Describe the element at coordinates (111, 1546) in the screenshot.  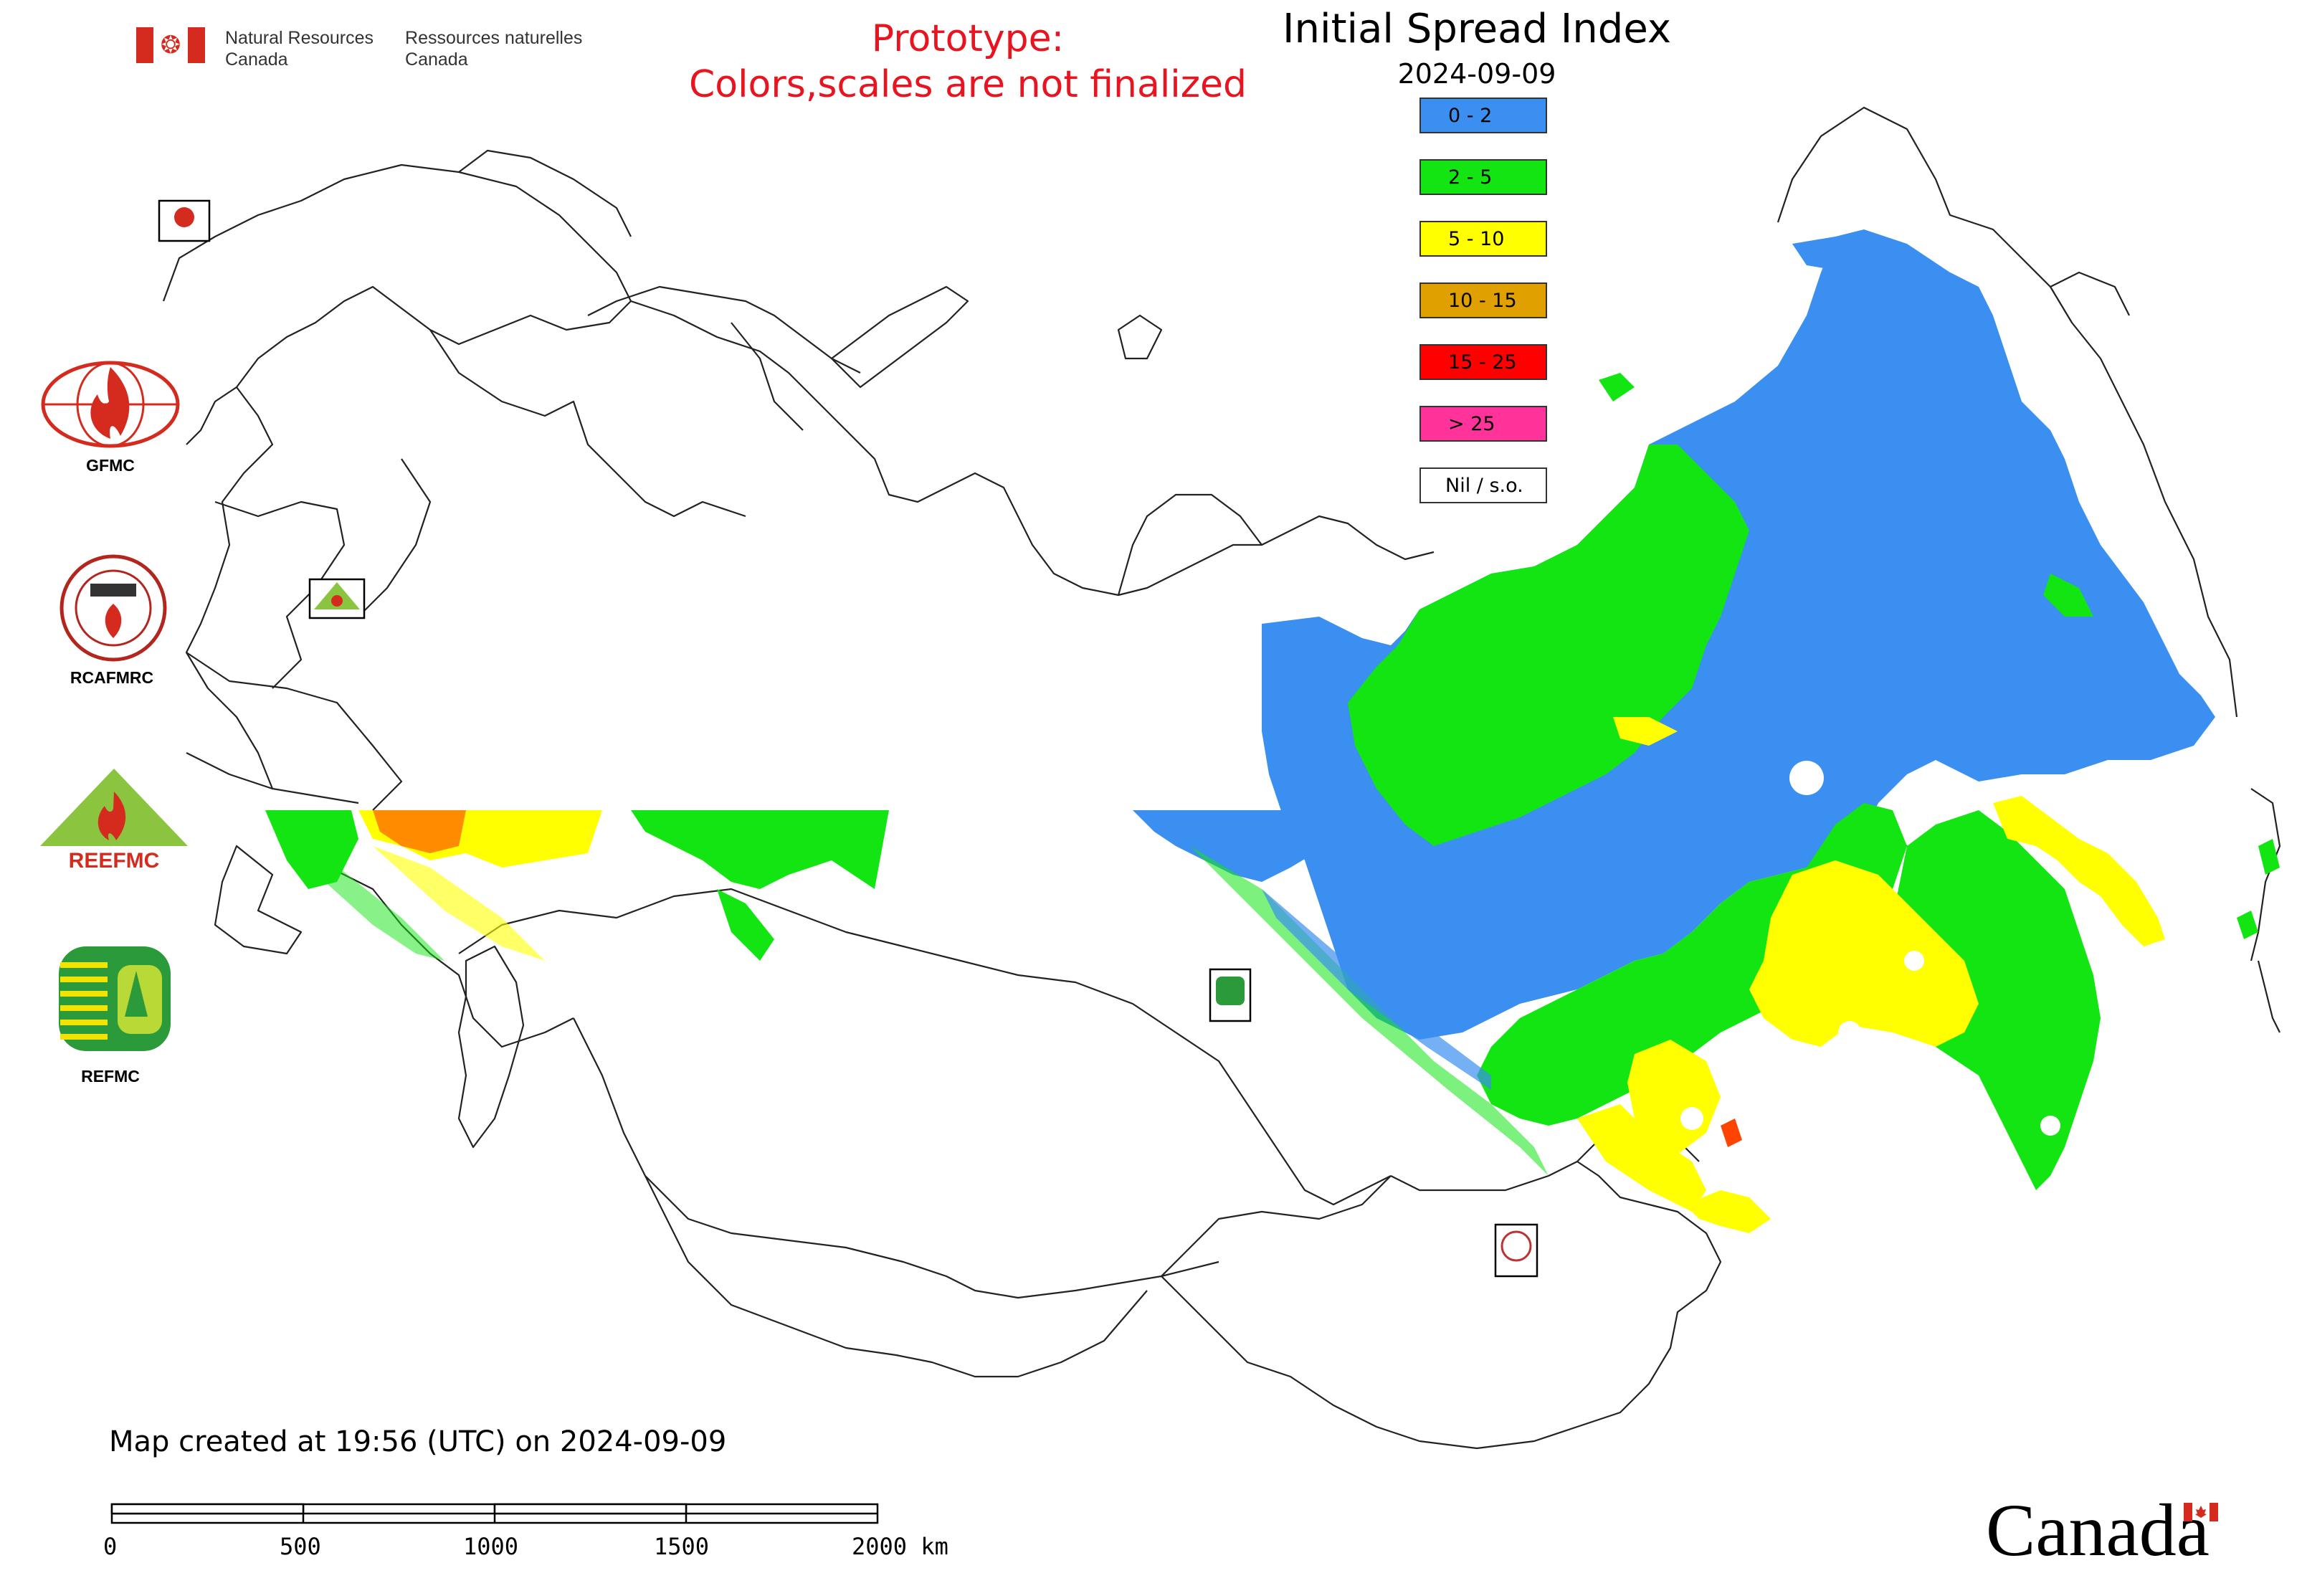
I see `scale-tick-label: 0` at that location.